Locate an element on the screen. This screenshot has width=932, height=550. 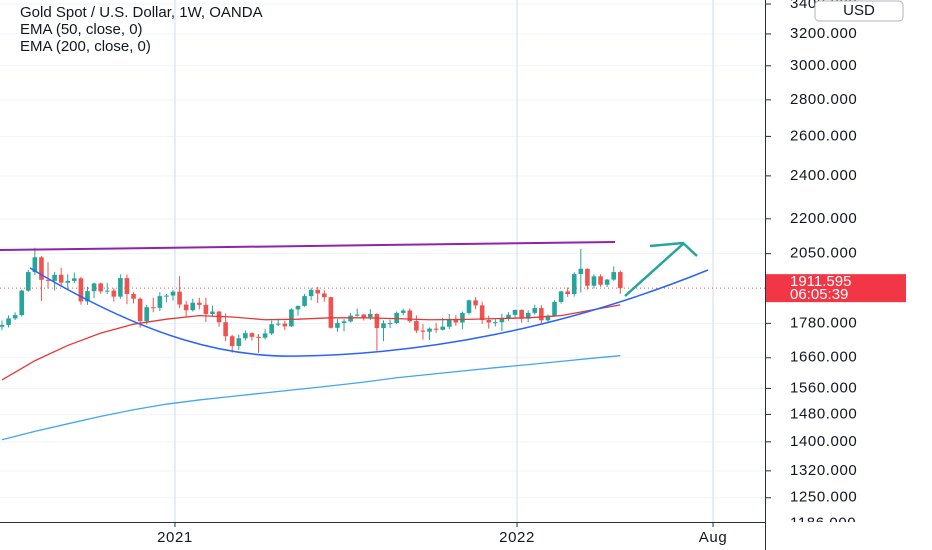
currency-button-box is located at coordinates (859, 11).